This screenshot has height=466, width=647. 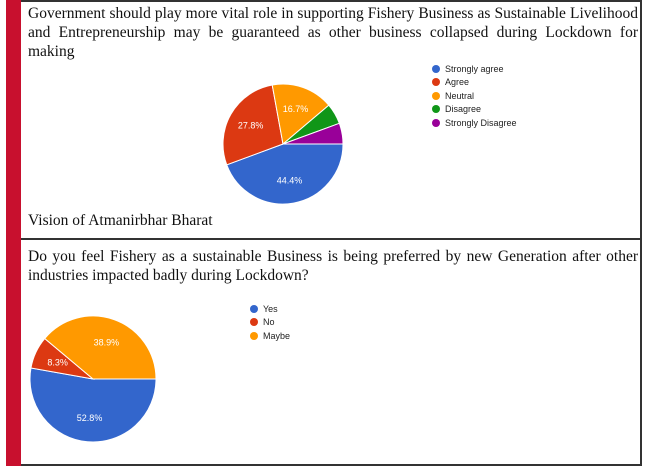 What do you see at coordinates (90, 418) in the screenshot?
I see `chart-2-label-yes: 52.8%` at bounding box center [90, 418].